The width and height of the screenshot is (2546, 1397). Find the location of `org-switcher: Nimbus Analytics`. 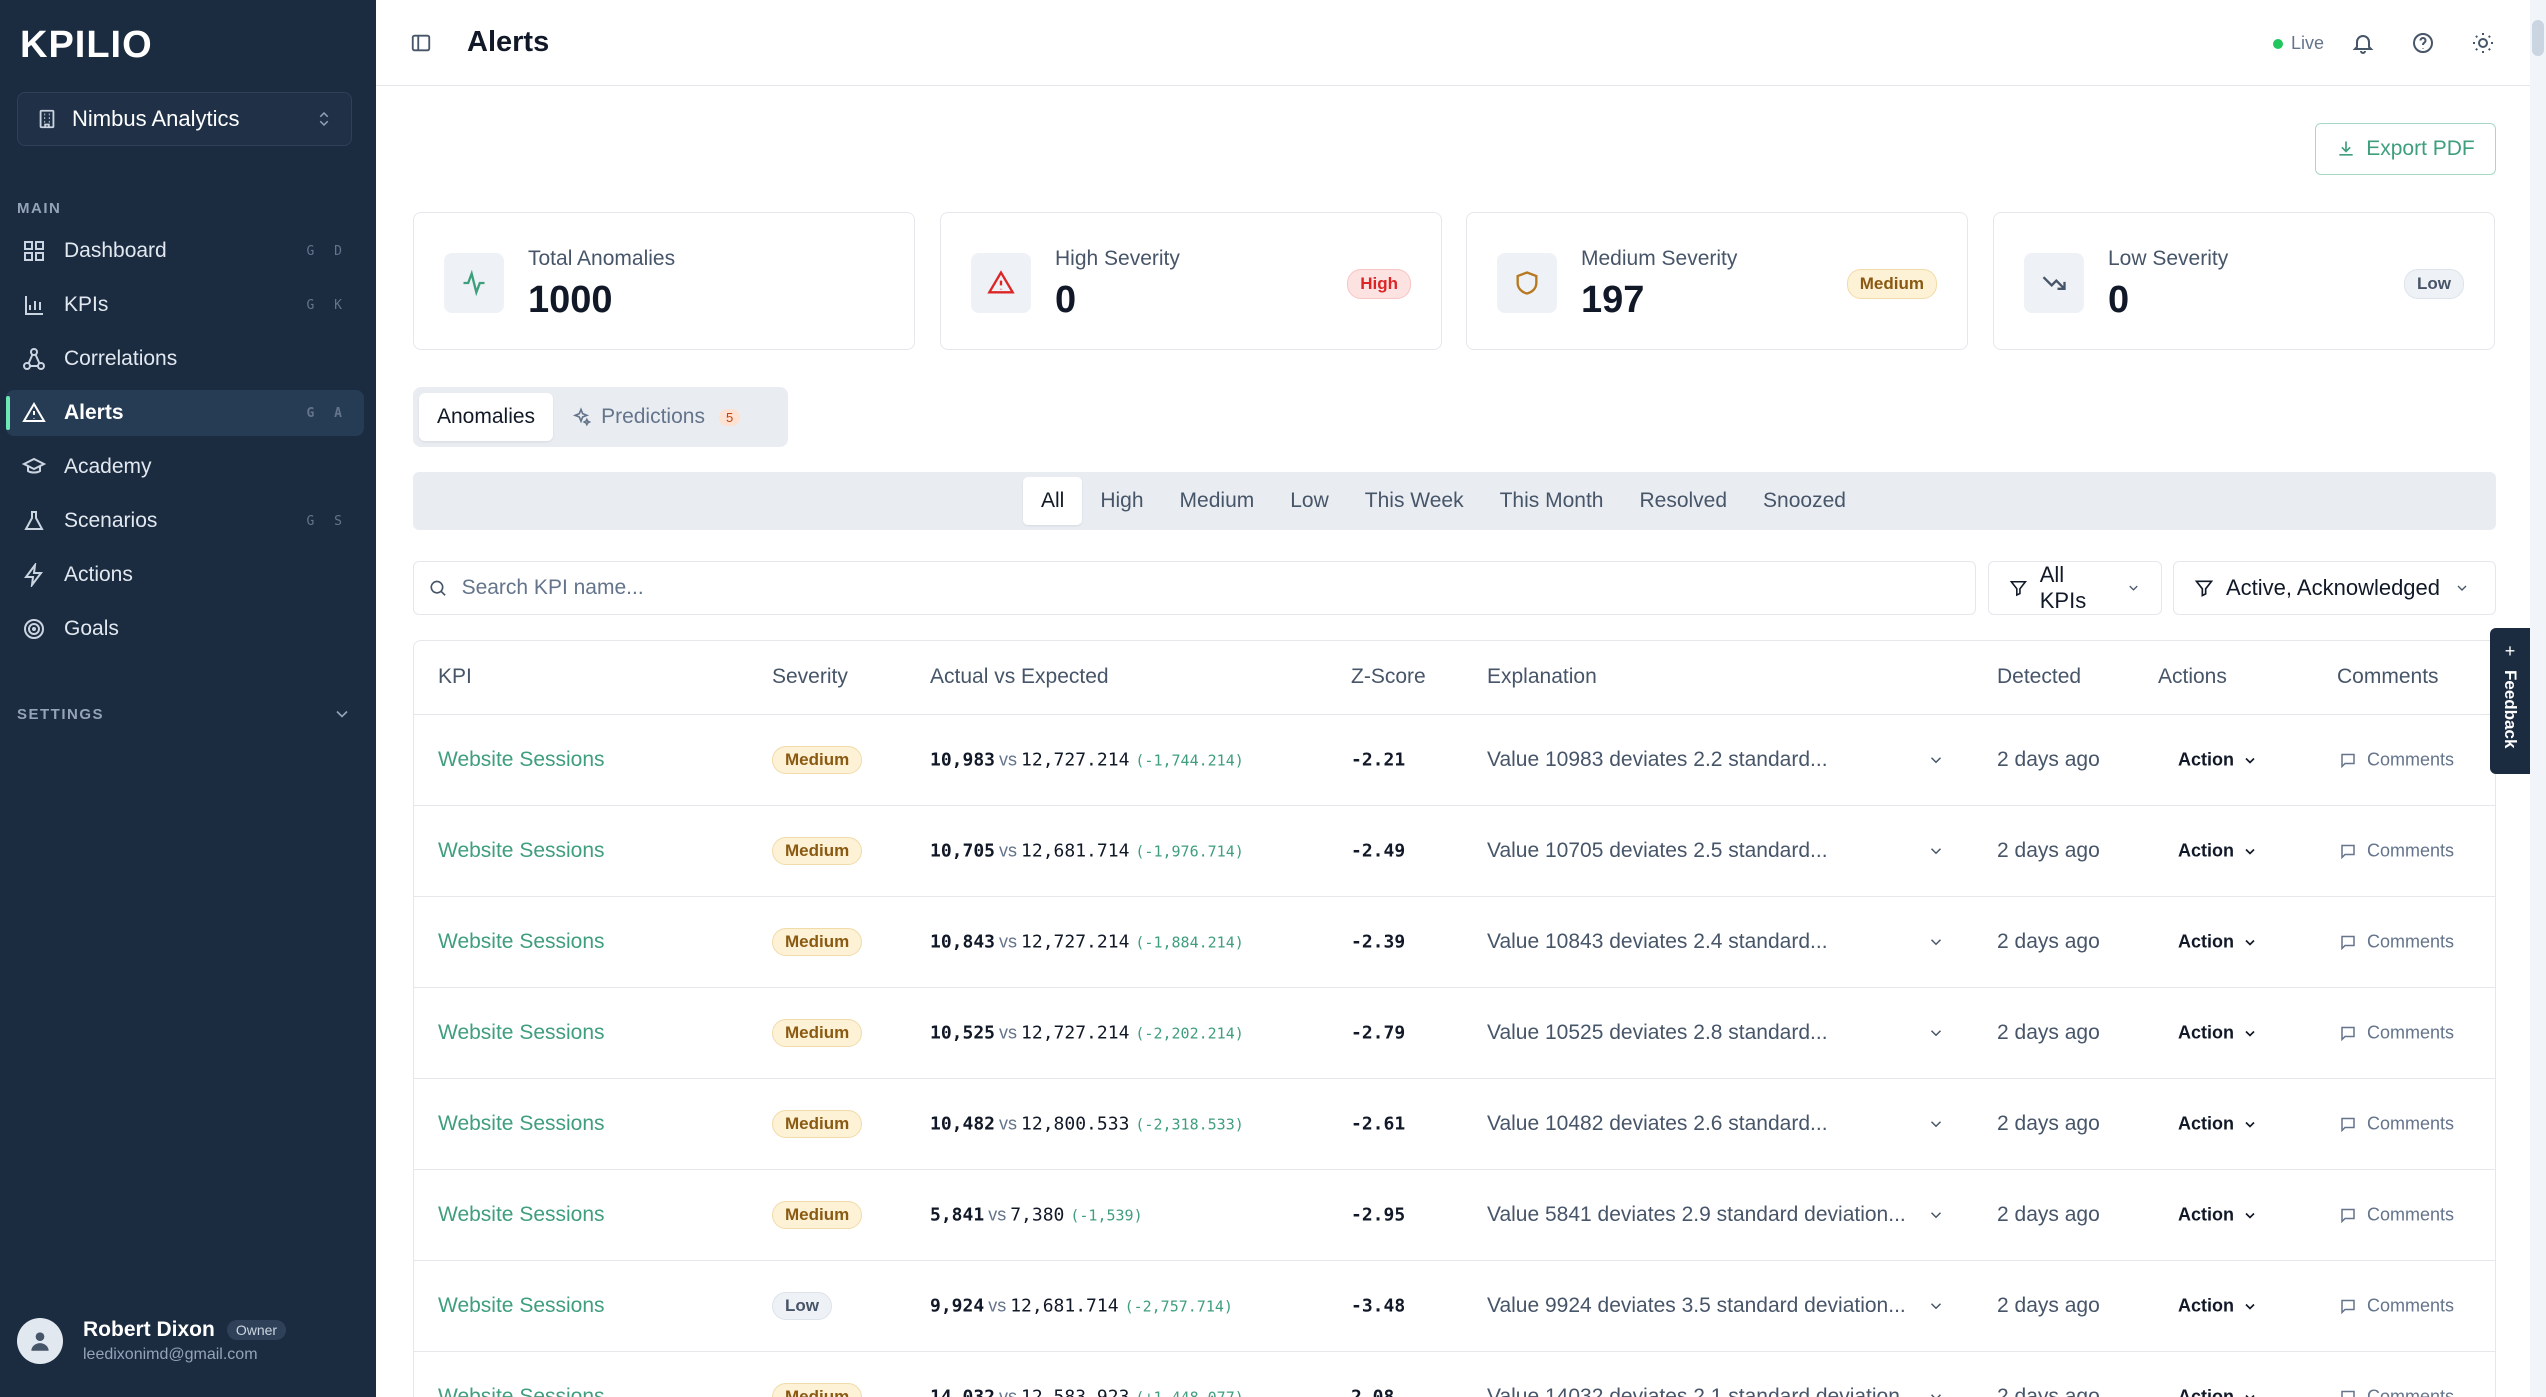

org-switcher: Nimbus Analytics is located at coordinates (184, 119).